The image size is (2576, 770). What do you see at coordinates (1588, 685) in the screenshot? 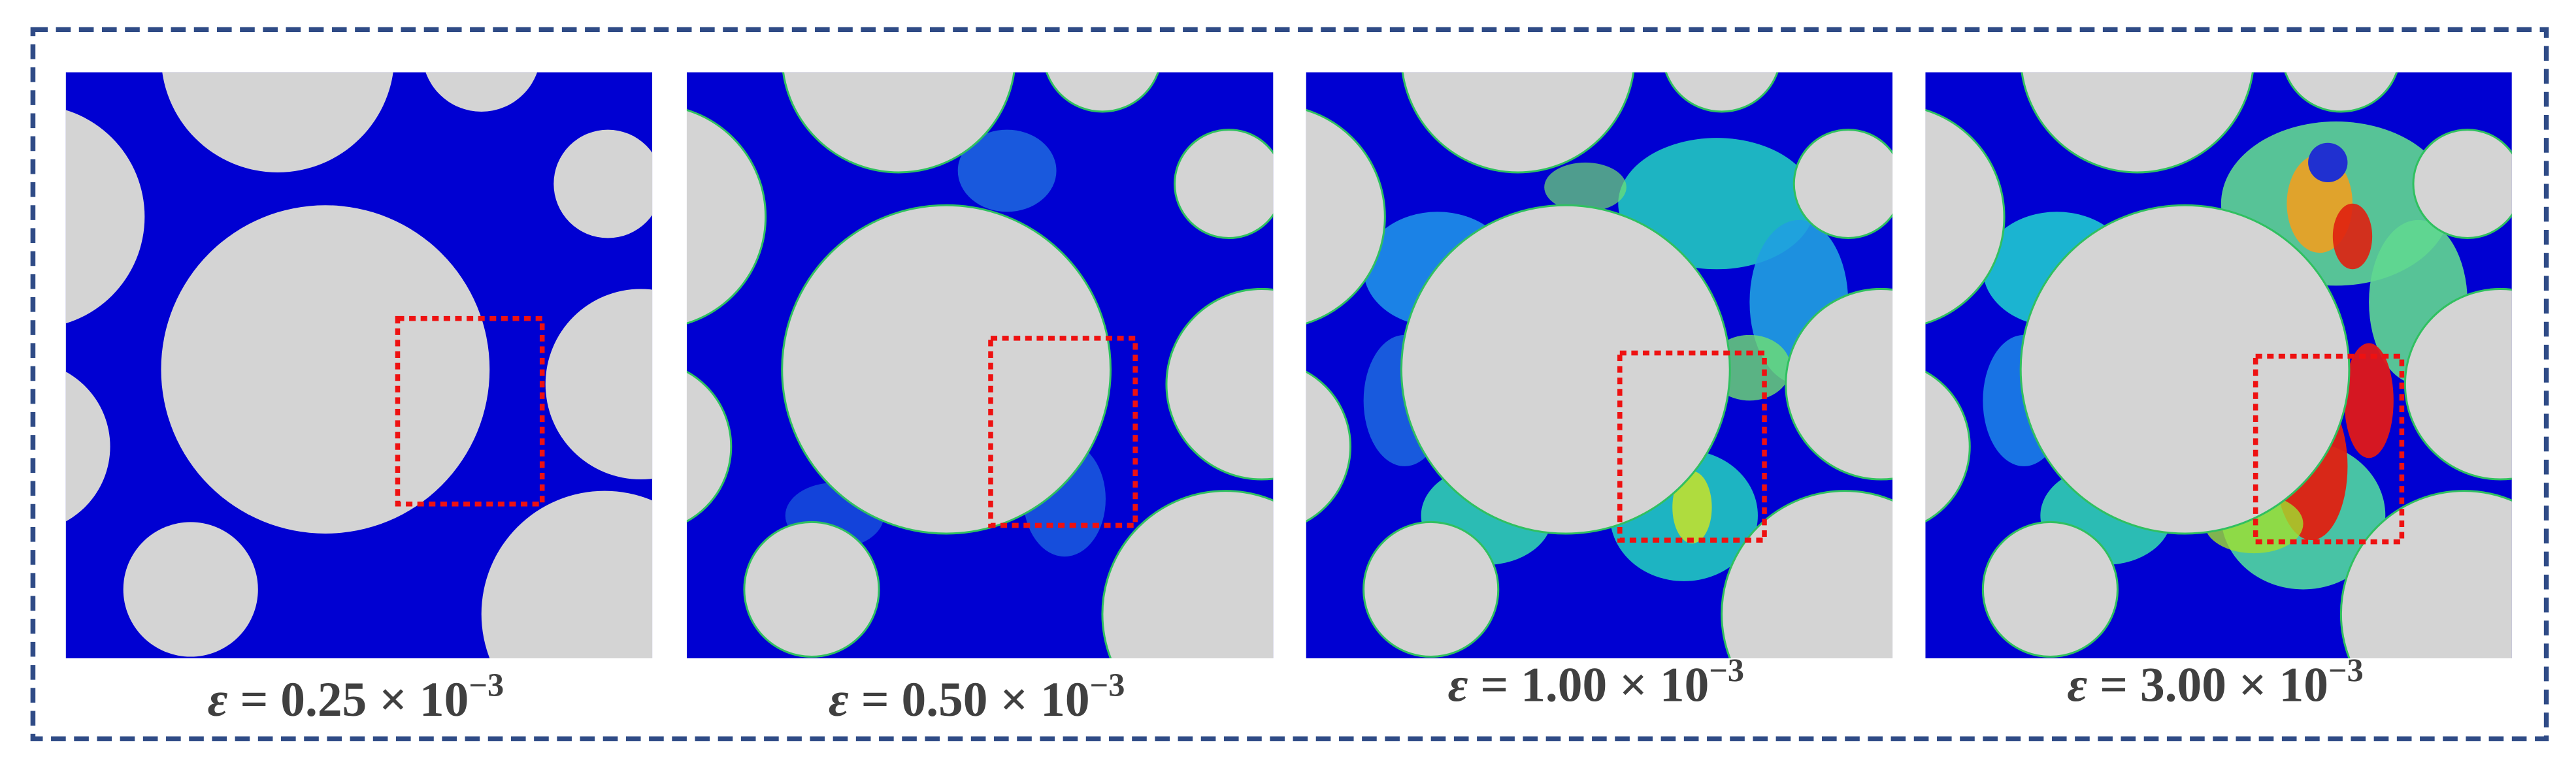
I see `strain-value: = 1.00 × 10` at bounding box center [1588, 685].